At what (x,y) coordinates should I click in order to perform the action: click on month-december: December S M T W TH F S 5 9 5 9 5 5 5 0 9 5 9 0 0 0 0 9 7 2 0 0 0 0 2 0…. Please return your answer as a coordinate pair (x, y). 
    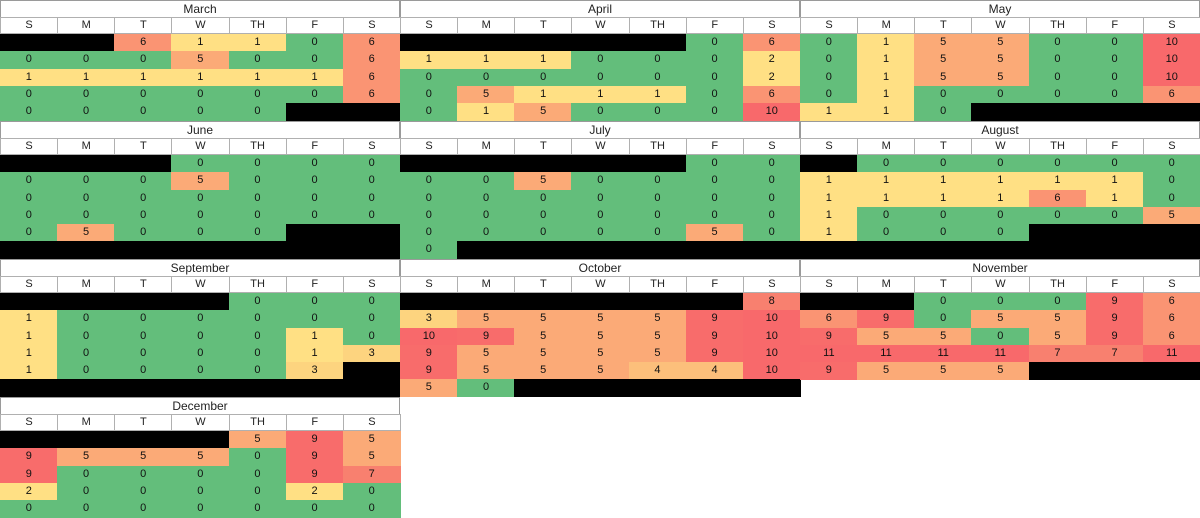
    Looking at the image, I should click on (200, 457).